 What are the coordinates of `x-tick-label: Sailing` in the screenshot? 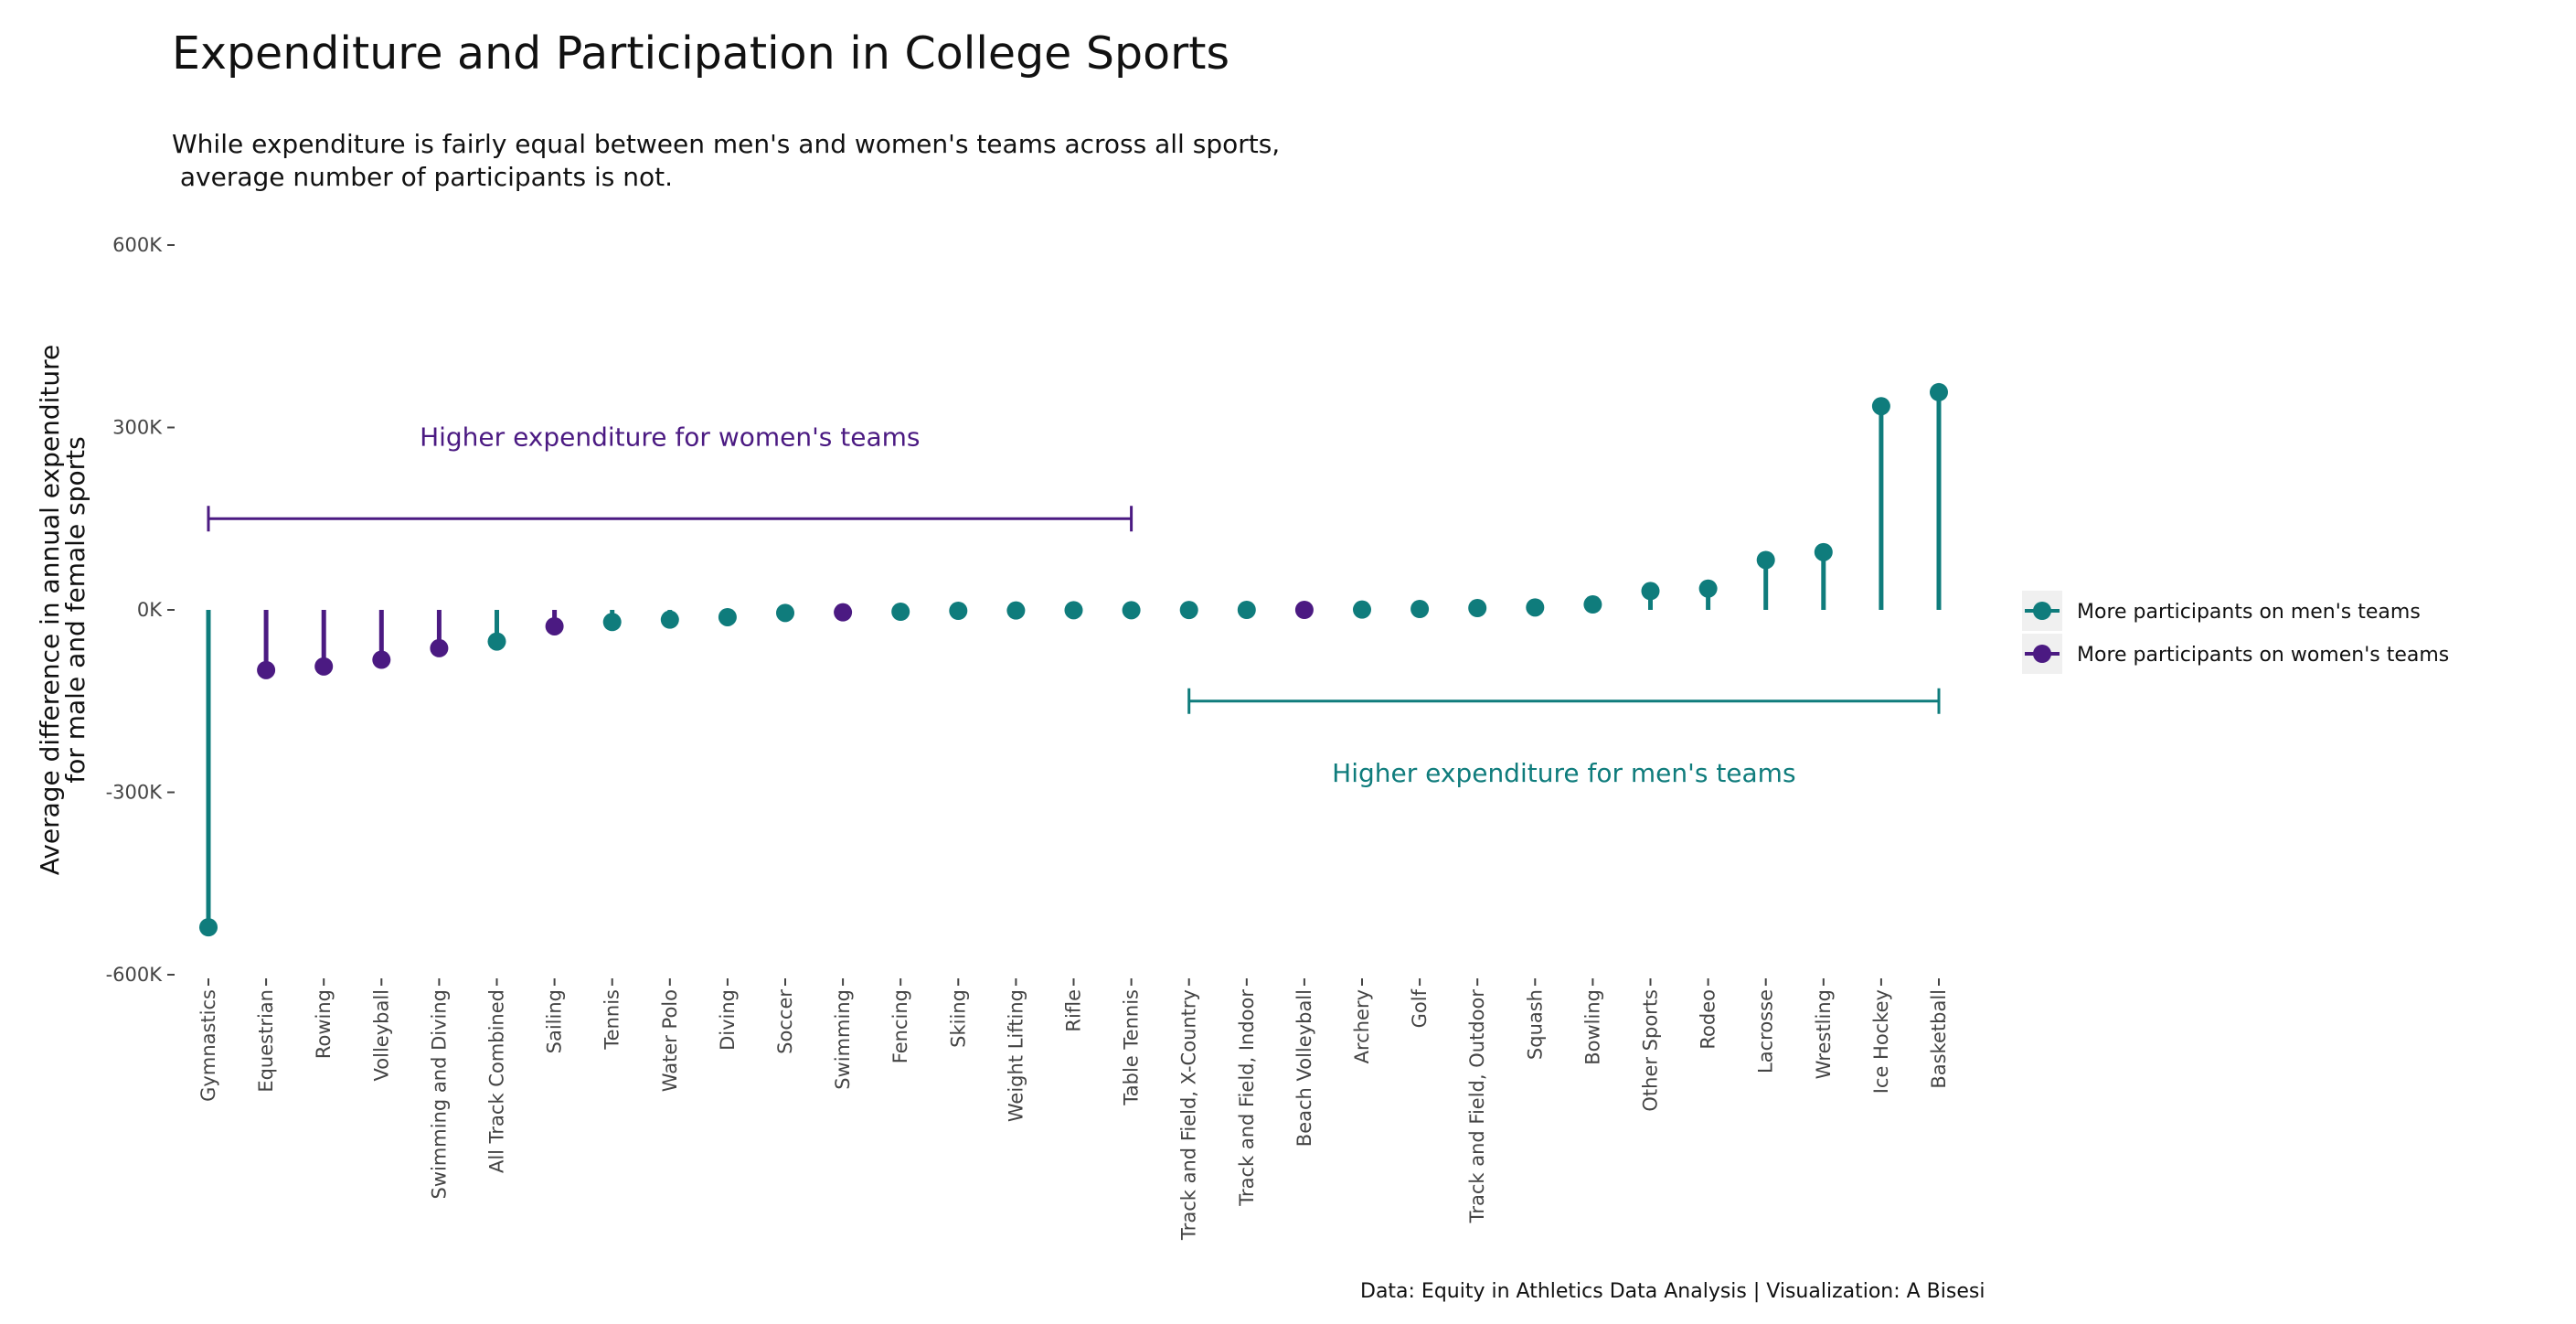 It's located at (555, 1021).